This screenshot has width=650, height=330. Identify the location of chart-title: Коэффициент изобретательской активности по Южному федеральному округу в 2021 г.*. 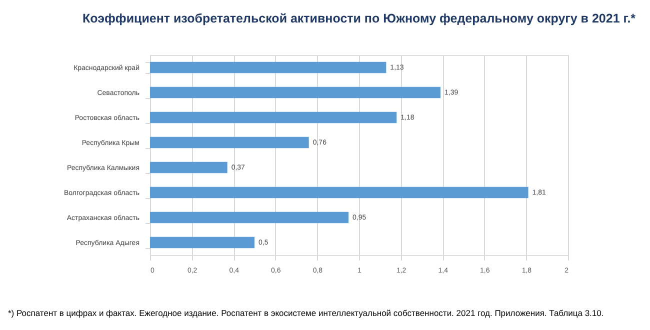
(359, 19).